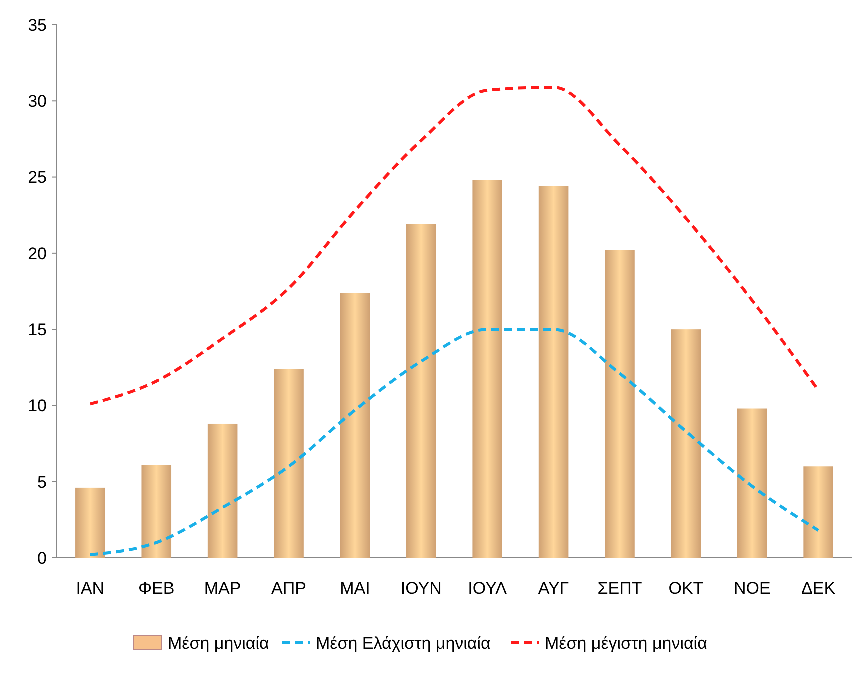 Image resolution: width=857 pixels, height=673 pixels. What do you see at coordinates (626, 643) in the screenshot?
I see `legend-label: Μέση μέγιστη μηνιαία` at bounding box center [626, 643].